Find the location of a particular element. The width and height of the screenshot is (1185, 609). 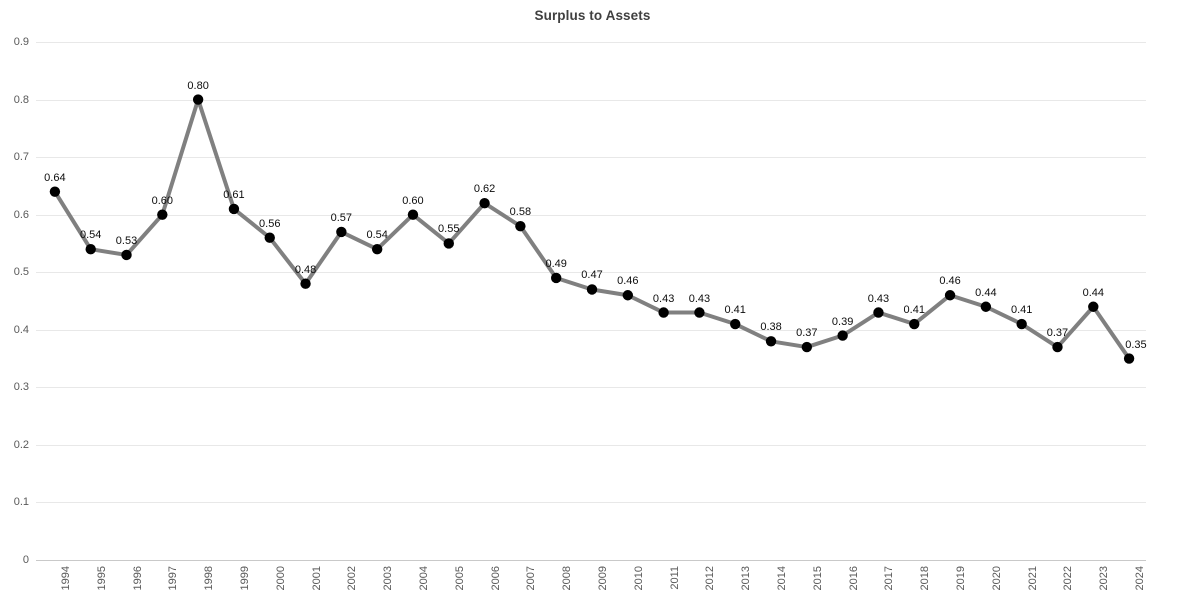

x-axis-tick-label: 2009 is located at coordinates (603, 578).